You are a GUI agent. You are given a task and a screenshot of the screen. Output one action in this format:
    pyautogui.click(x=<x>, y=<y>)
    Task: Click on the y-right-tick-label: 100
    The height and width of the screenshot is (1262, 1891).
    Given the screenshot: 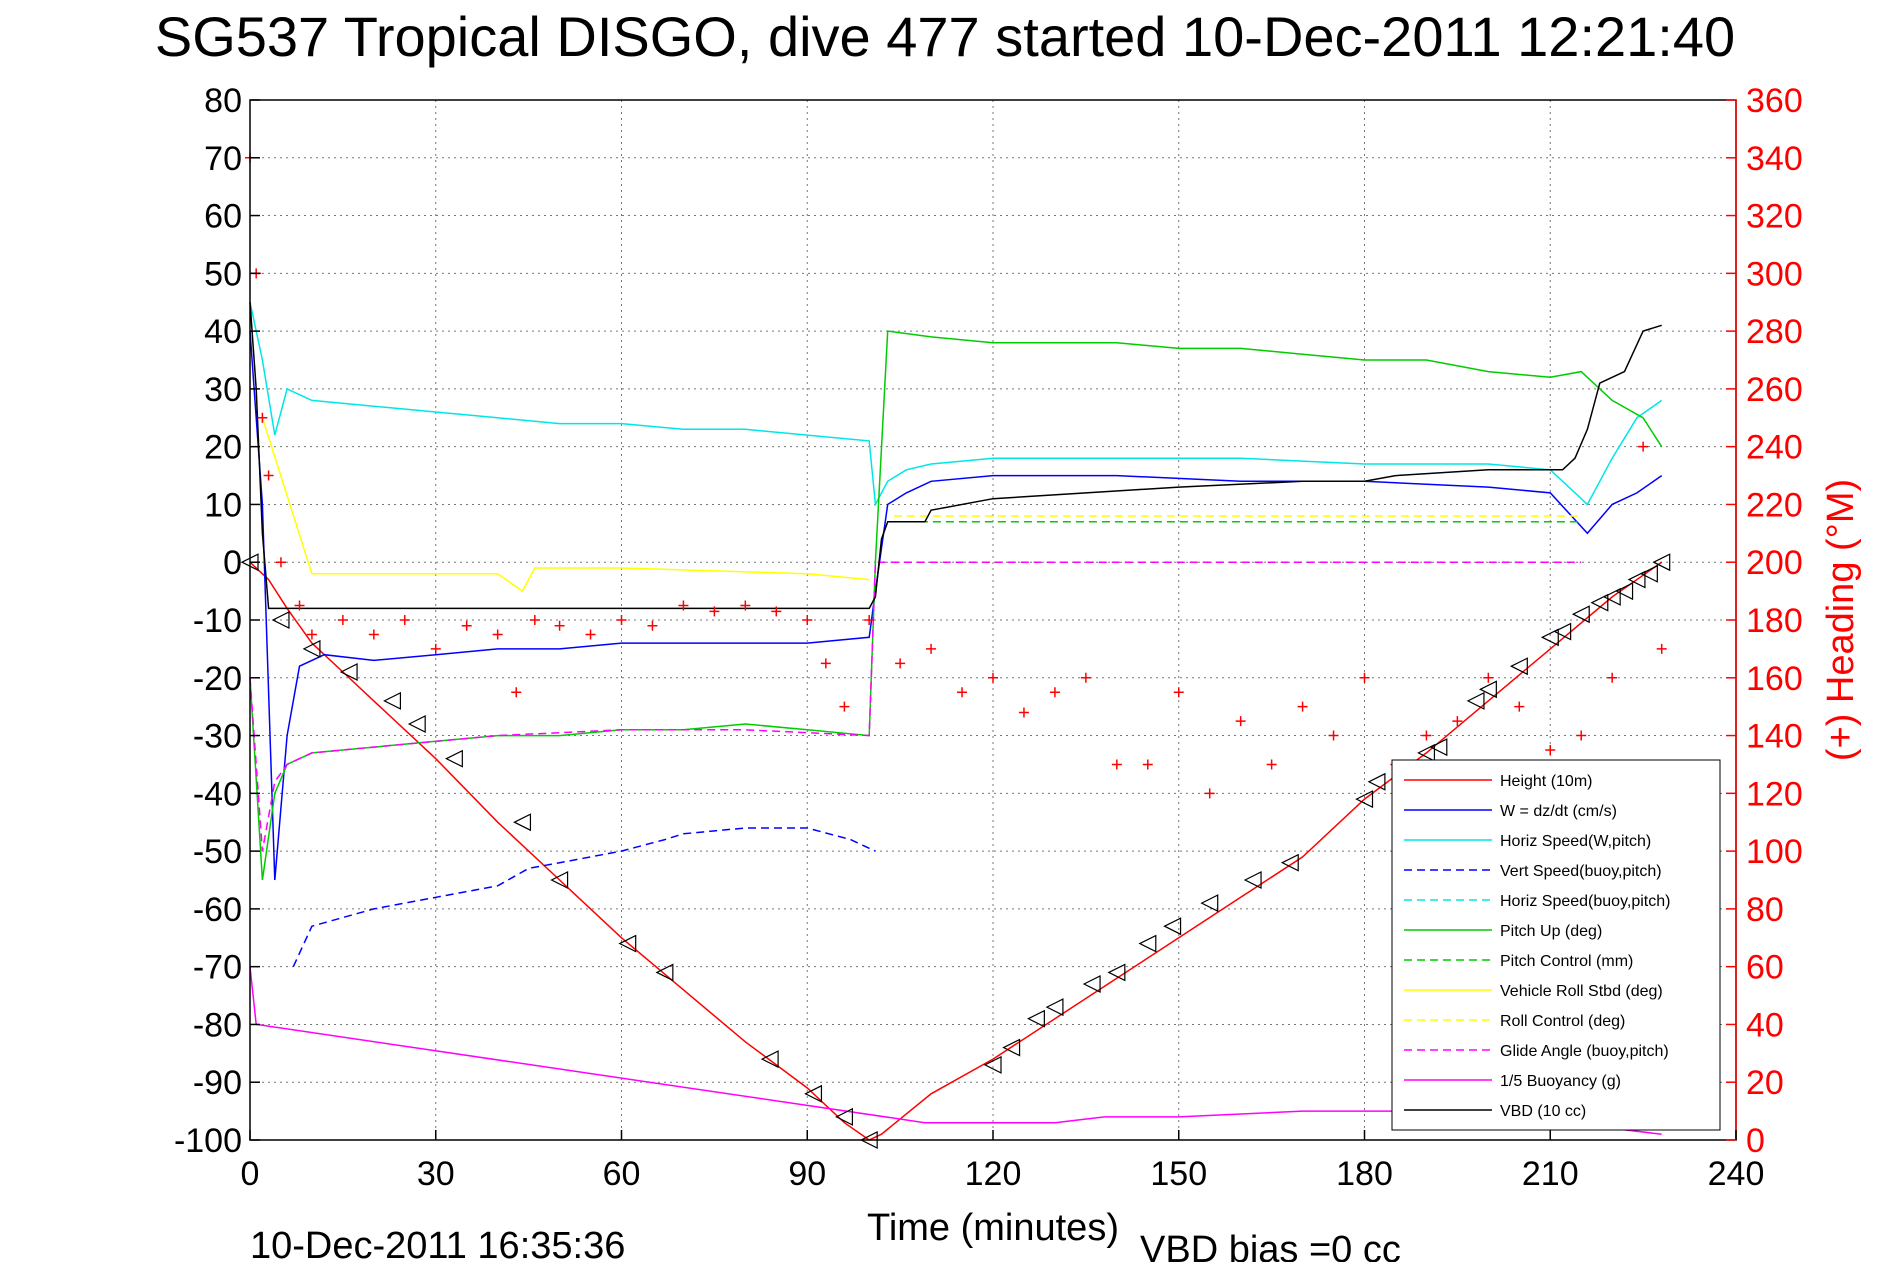 What is the action you would take?
    pyautogui.click(x=1774, y=852)
    